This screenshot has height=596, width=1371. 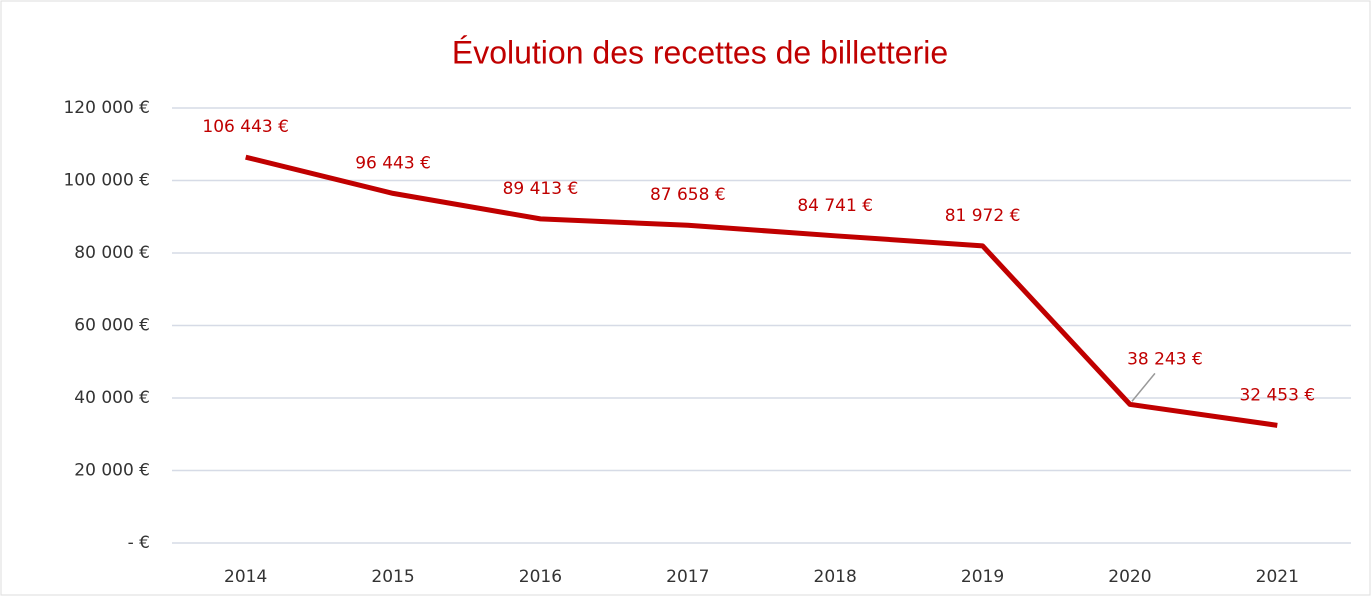 I want to click on data-label: 38 243 €, so click(x=1165, y=359).